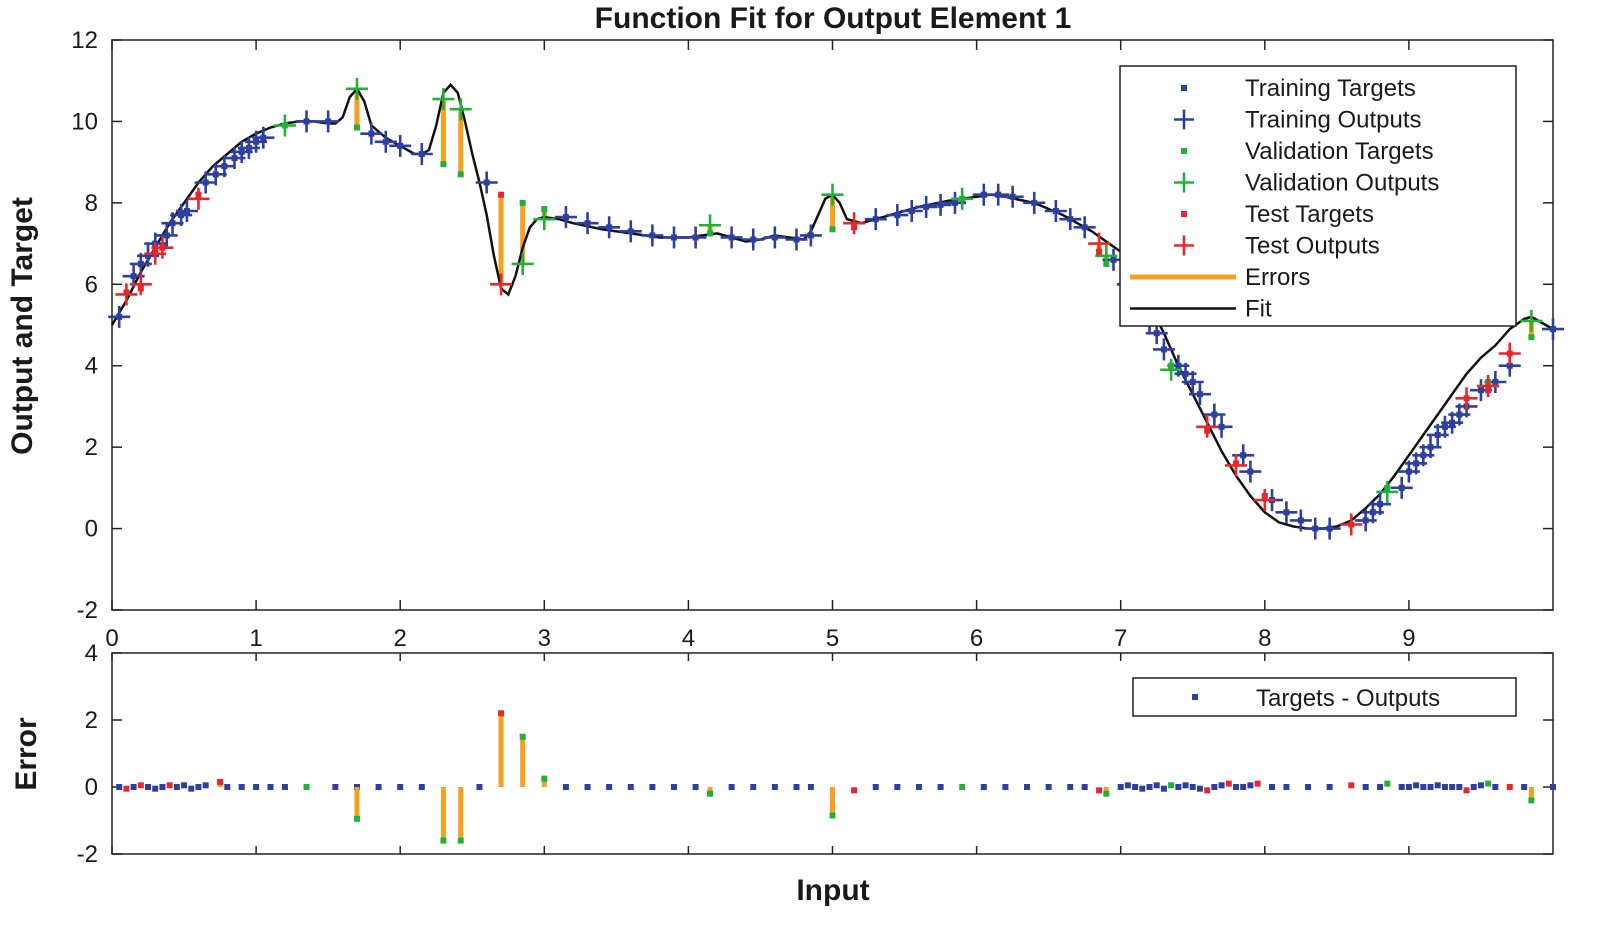 This screenshot has height=928, width=1600. I want to click on x-tick-label: 8, so click(1264, 638).